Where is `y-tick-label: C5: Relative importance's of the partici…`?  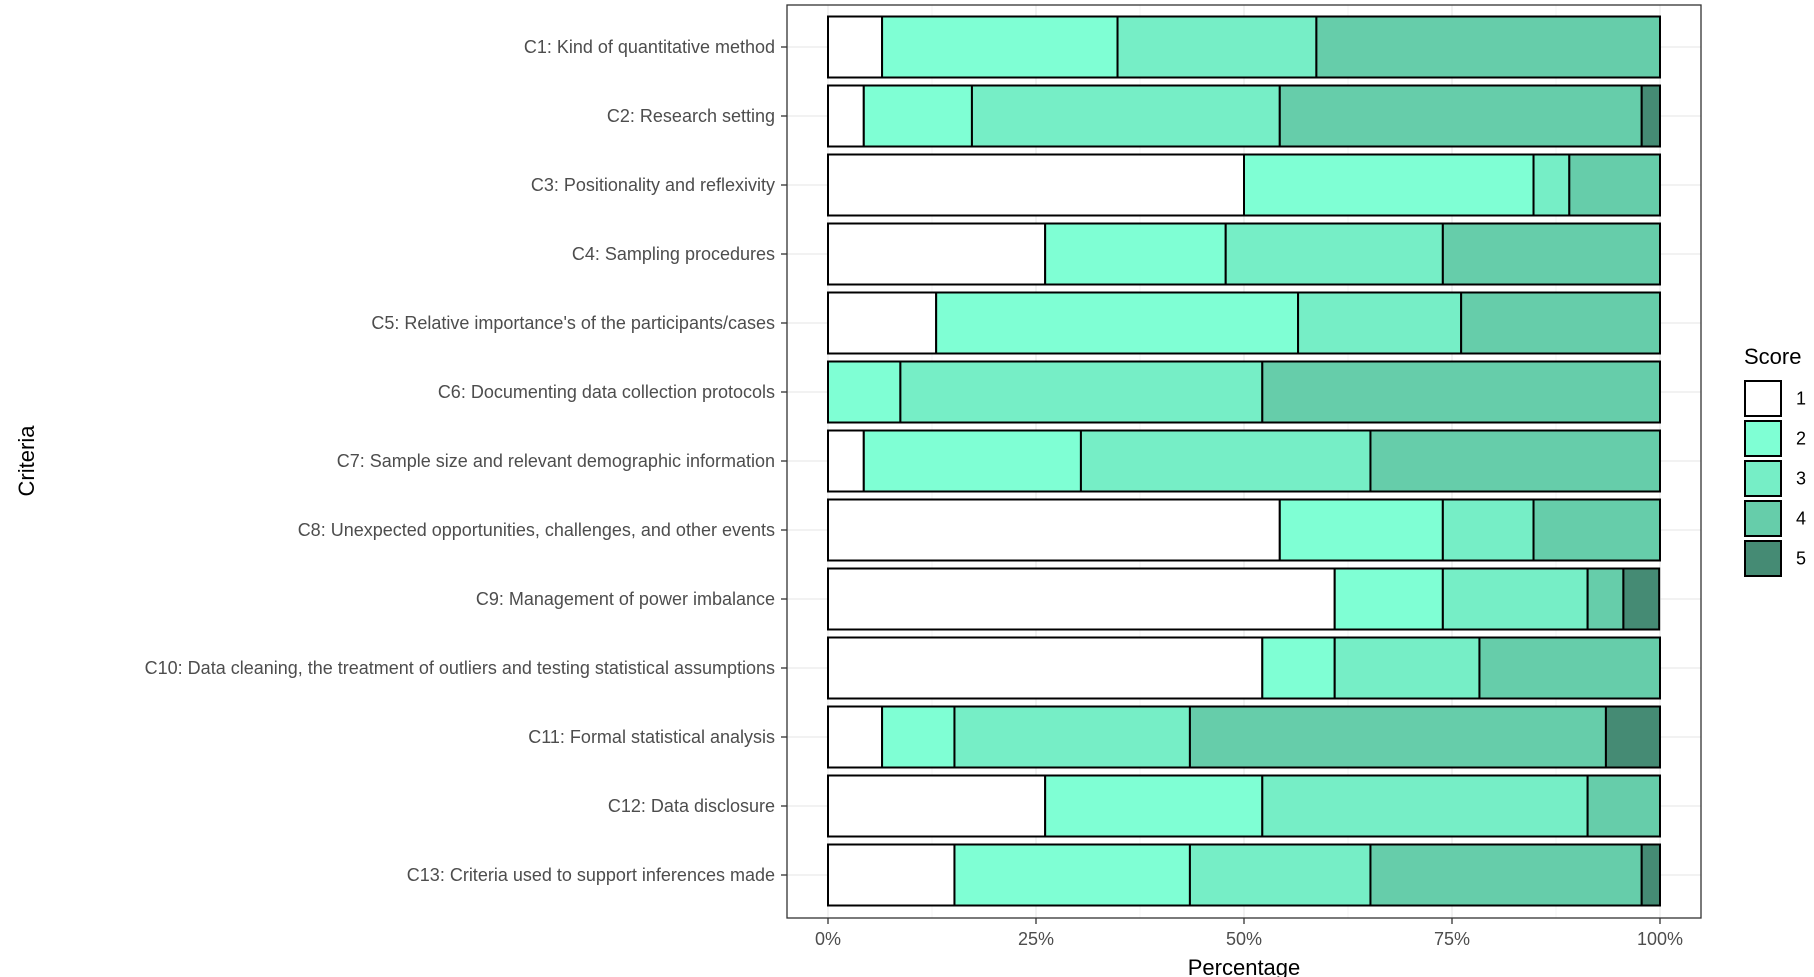 y-tick-label: C5: Relative importance's of the partici… is located at coordinates (573, 323).